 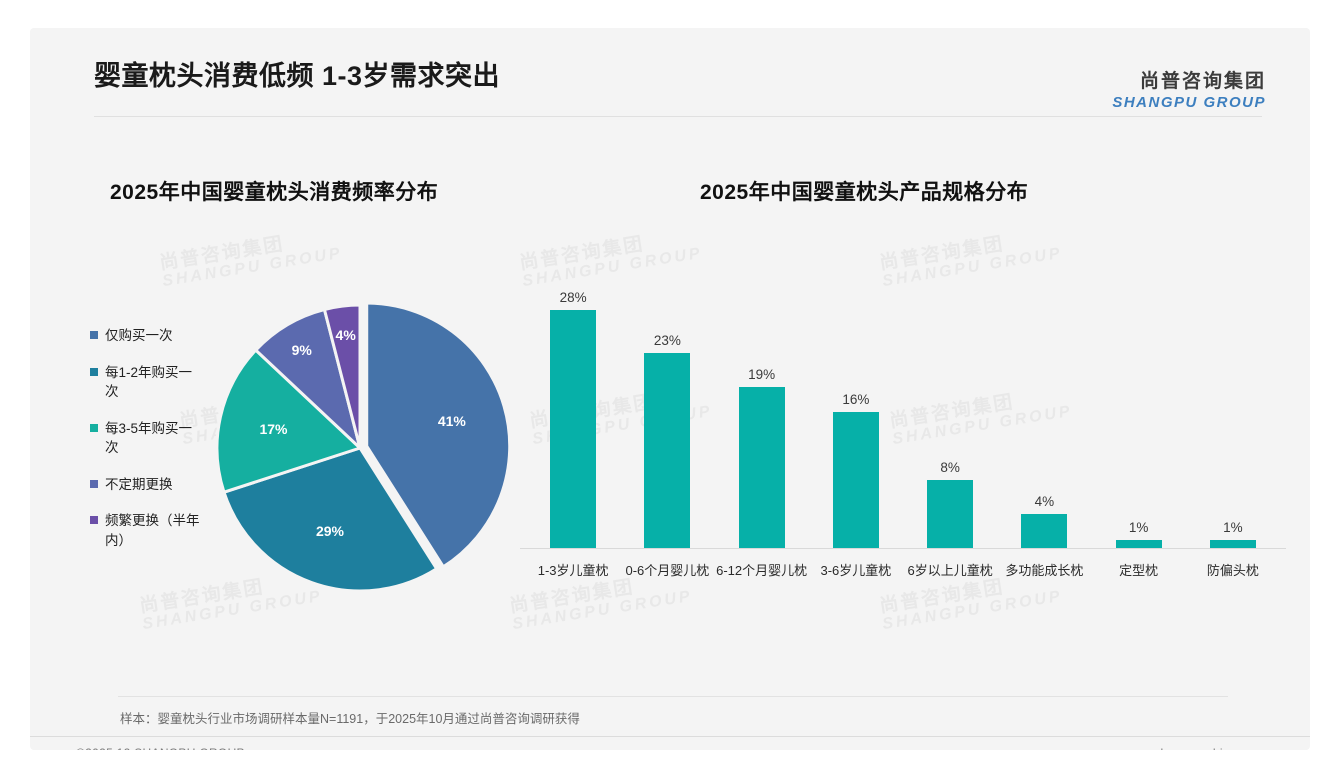 What do you see at coordinates (329, 531) in the screenshot?
I see `pie-slice-label: 29%` at bounding box center [329, 531].